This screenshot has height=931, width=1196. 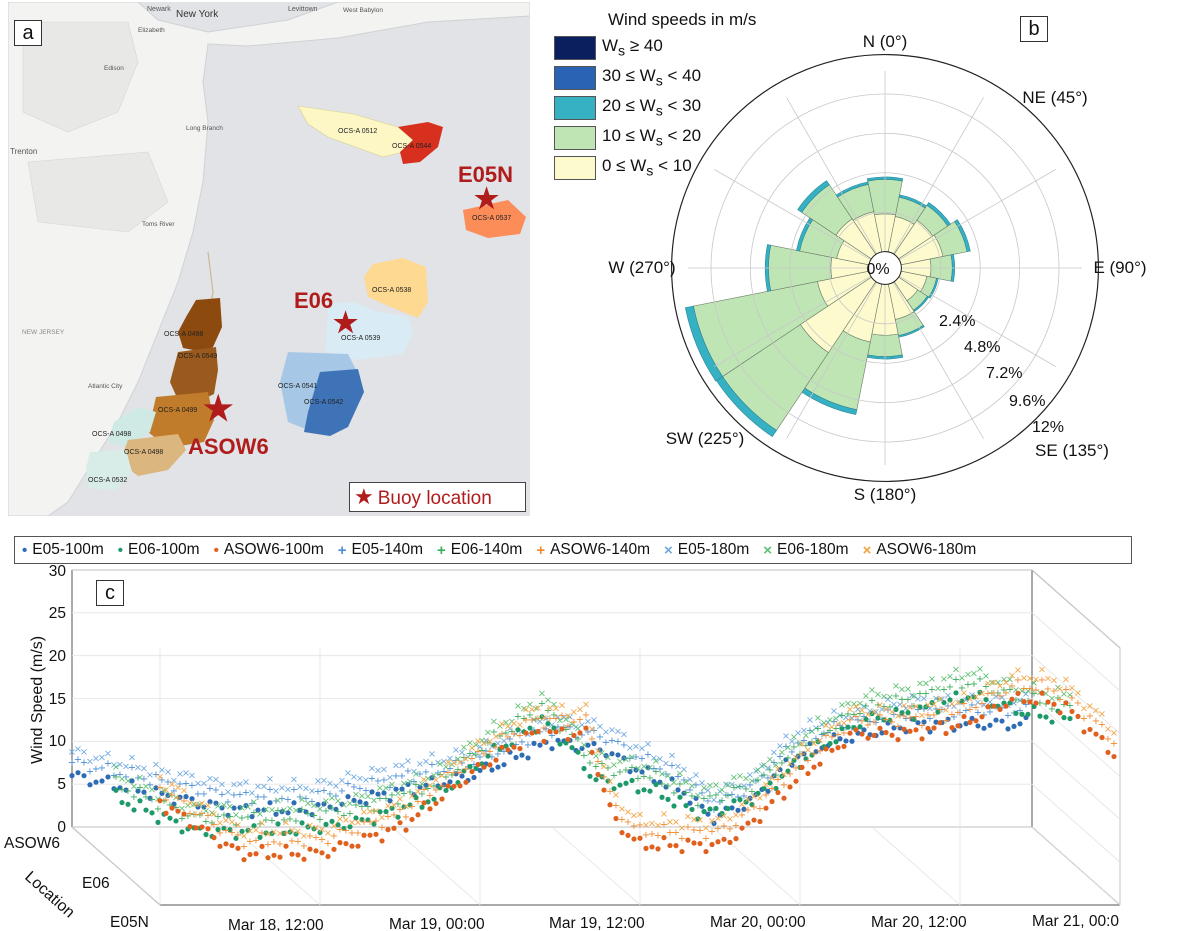 What do you see at coordinates (437, 923) in the screenshot?
I see `x-tick-label: Mar 19, 00:00` at bounding box center [437, 923].